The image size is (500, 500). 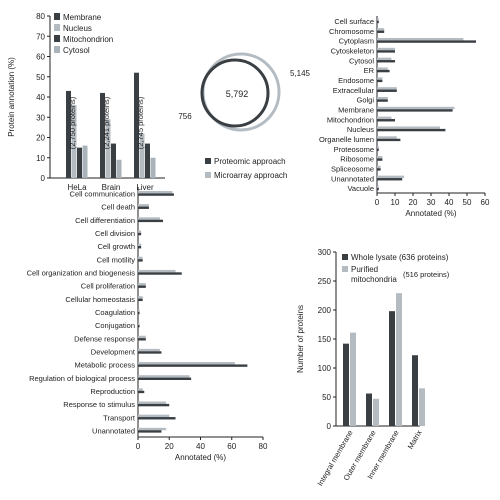 I want to click on bar-membrane-liver, so click(x=136, y=125).